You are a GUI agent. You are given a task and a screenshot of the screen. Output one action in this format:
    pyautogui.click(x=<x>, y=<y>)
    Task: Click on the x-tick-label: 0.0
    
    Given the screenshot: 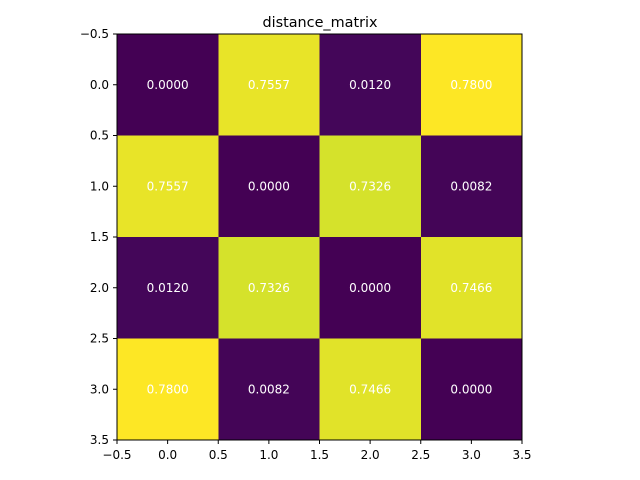 What is the action you would take?
    pyautogui.click(x=167, y=455)
    